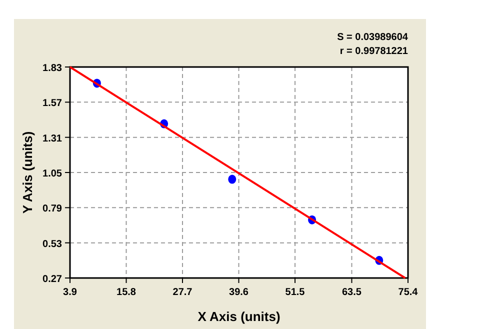 This screenshot has height=329, width=491. What do you see at coordinates (295, 292) in the screenshot?
I see `x-tick-label: 51.5` at bounding box center [295, 292].